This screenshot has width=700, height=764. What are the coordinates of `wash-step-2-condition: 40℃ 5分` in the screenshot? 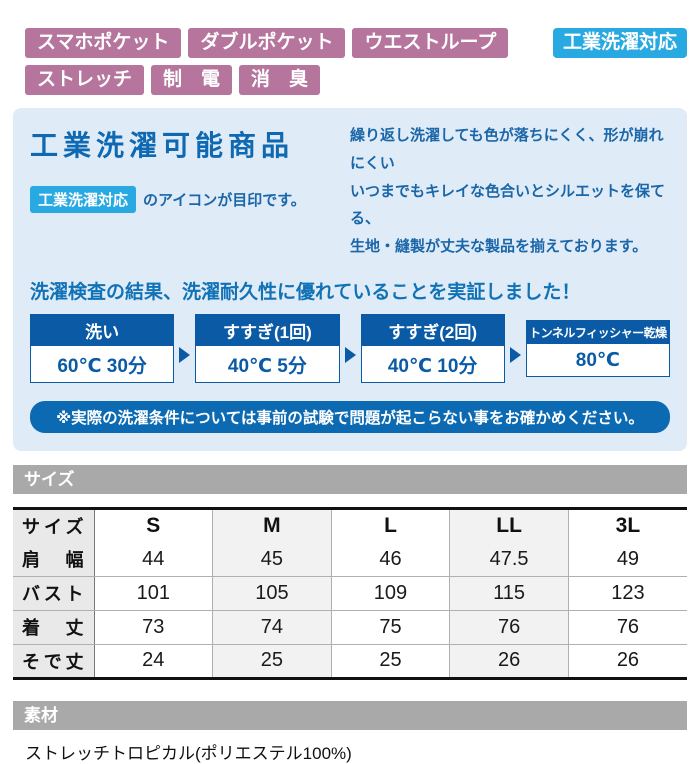 It's located at (267, 366).